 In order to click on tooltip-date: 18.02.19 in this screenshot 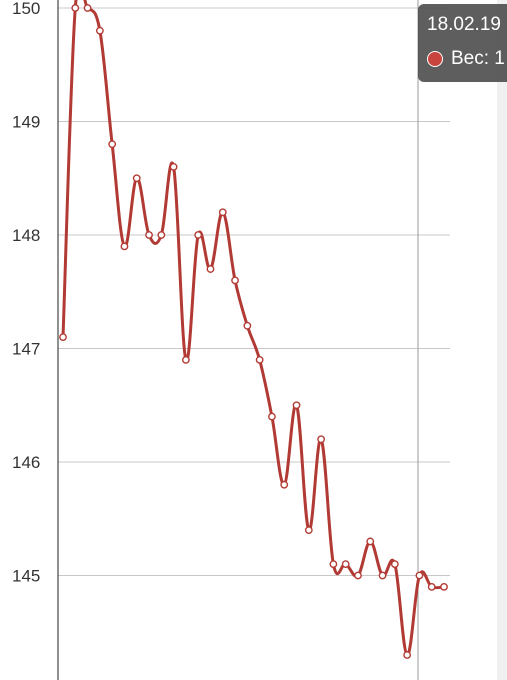, I will do `click(464, 24)`.